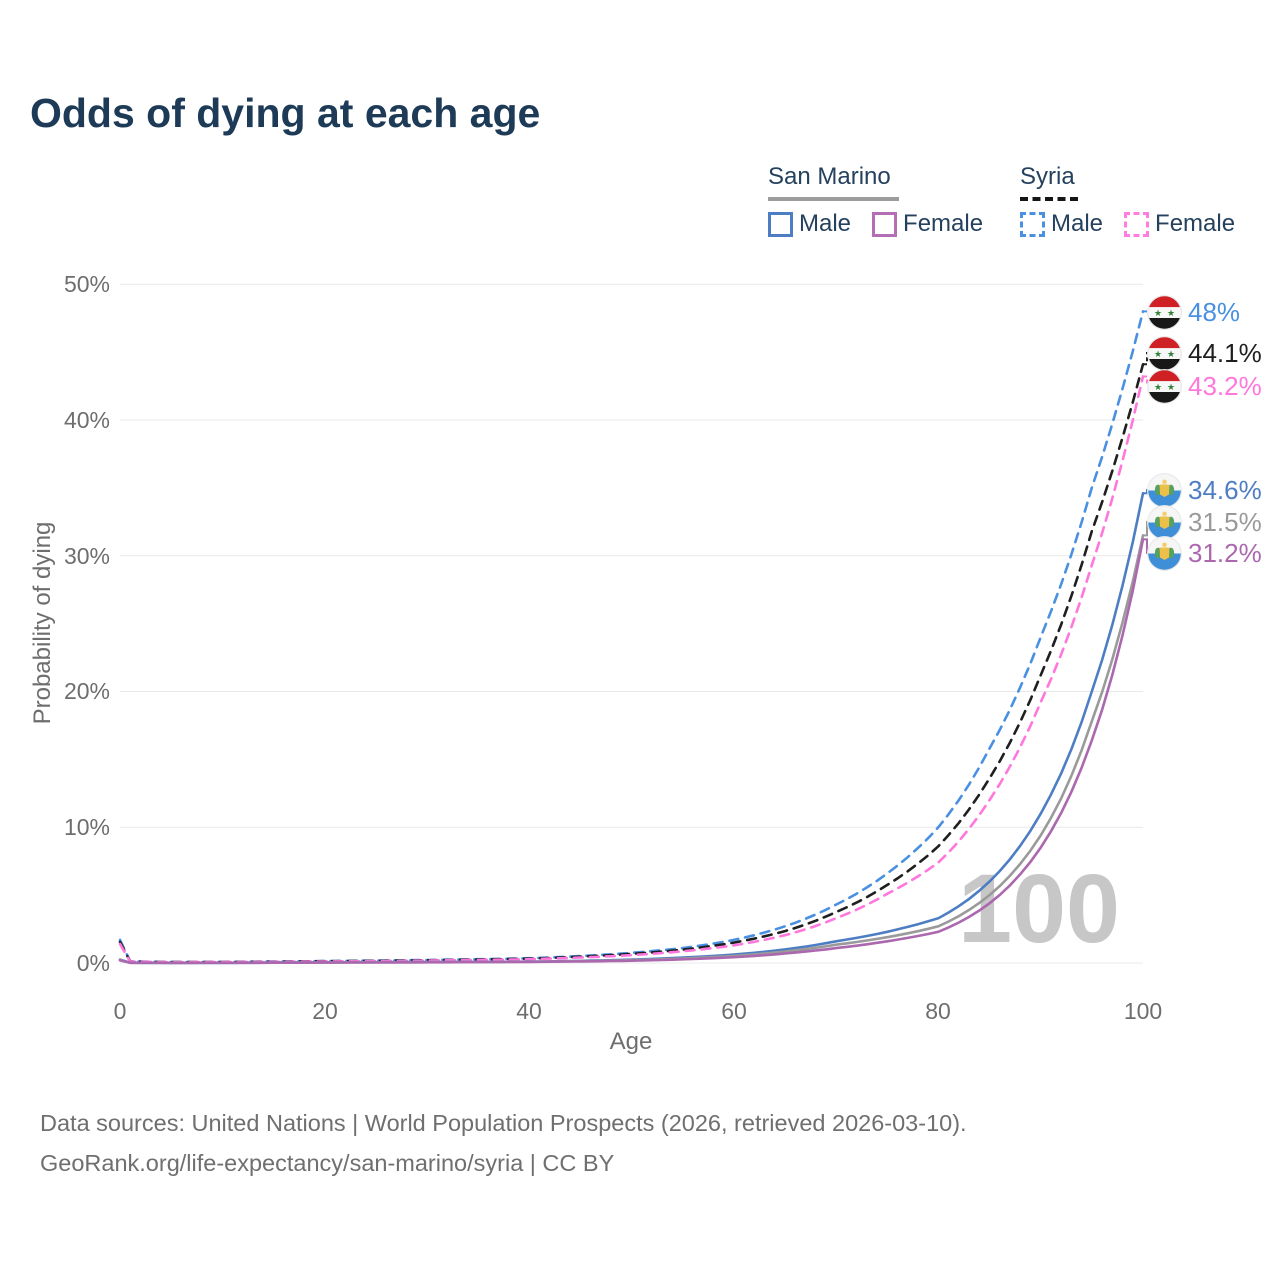 The height and width of the screenshot is (1280, 1280). Describe the element at coordinates (93, 963) in the screenshot. I see `y-tick-0: 0%` at that location.